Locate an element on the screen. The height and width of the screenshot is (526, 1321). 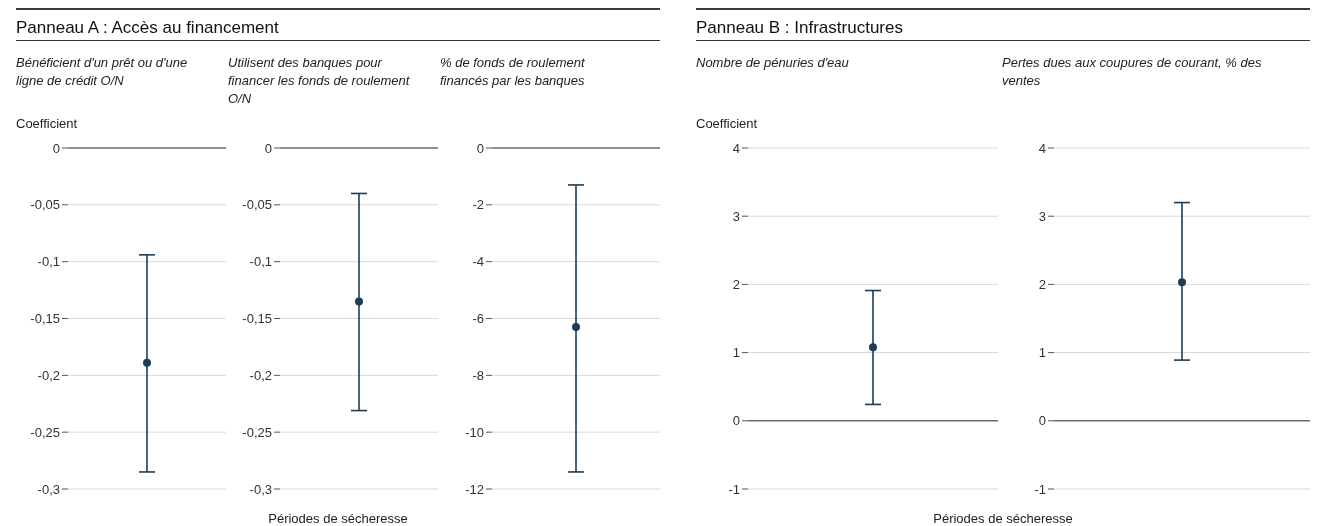
y-tick-label: -10 is located at coordinates (474, 432).